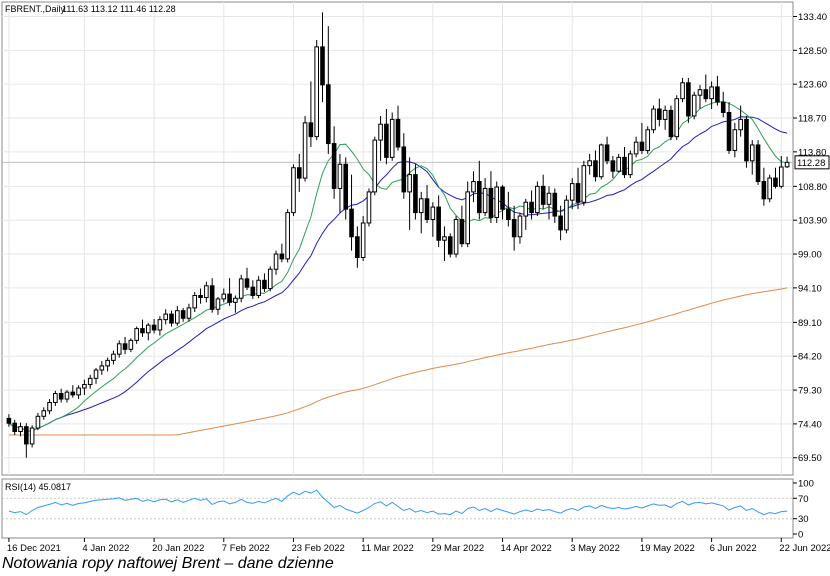  I want to click on y-tick-label: 118.70, so click(812, 119).